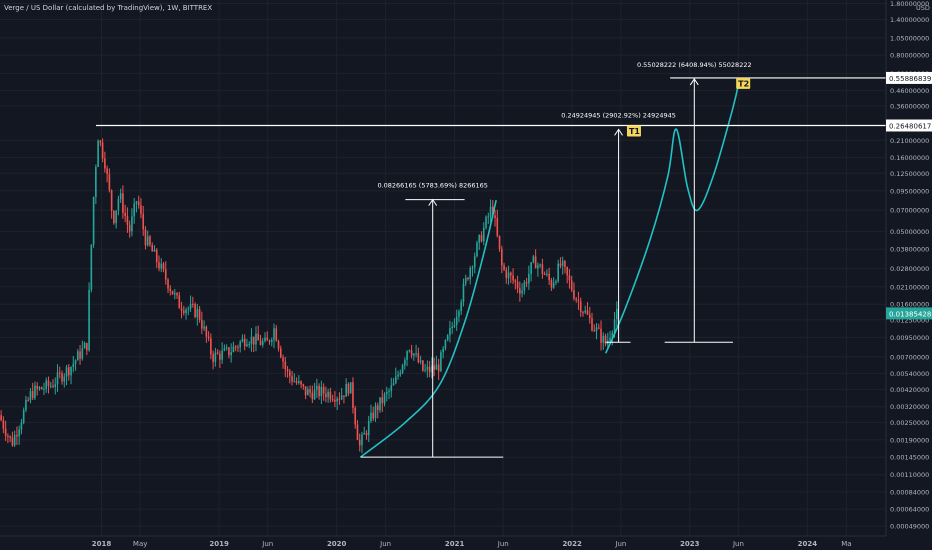 This screenshot has width=932, height=550. Describe the element at coordinates (909, 211) in the screenshot. I see `price-tick-label: 0.07000000` at that location.